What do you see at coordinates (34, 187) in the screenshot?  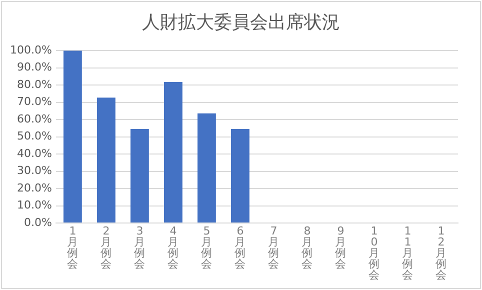 I see `y-tick-label: 20.0%` at bounding box center [34, 187].